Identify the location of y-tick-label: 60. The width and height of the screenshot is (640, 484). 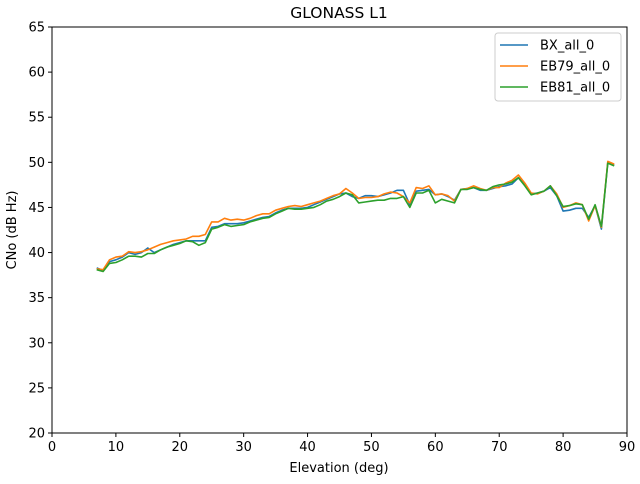
(36, 73).